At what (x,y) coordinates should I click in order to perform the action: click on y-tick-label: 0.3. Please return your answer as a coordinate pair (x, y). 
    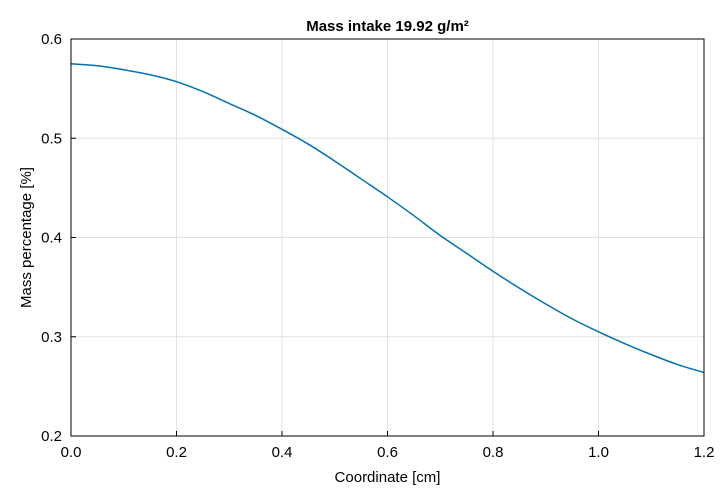
    Looking at the image, I should click on (51, 337).